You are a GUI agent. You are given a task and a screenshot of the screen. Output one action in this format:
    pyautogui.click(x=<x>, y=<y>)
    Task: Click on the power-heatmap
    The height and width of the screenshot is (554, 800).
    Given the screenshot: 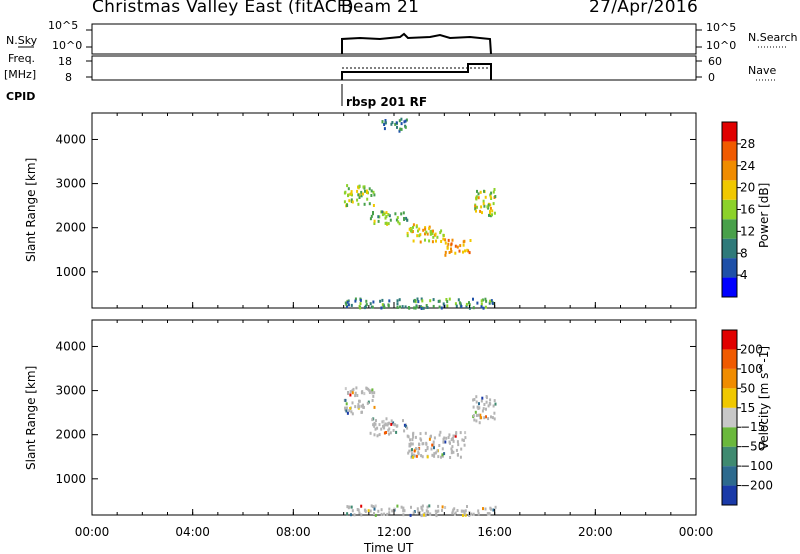 What is the action you would take?
    pyautogui.click(x=420, y=213)
    